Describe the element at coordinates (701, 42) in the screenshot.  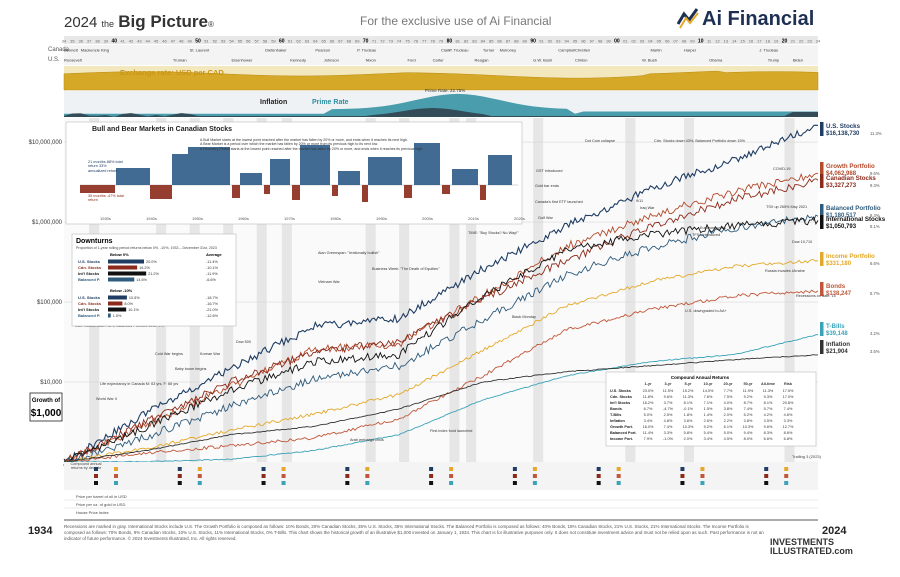
I see `year-tick-label: 10` at that location.